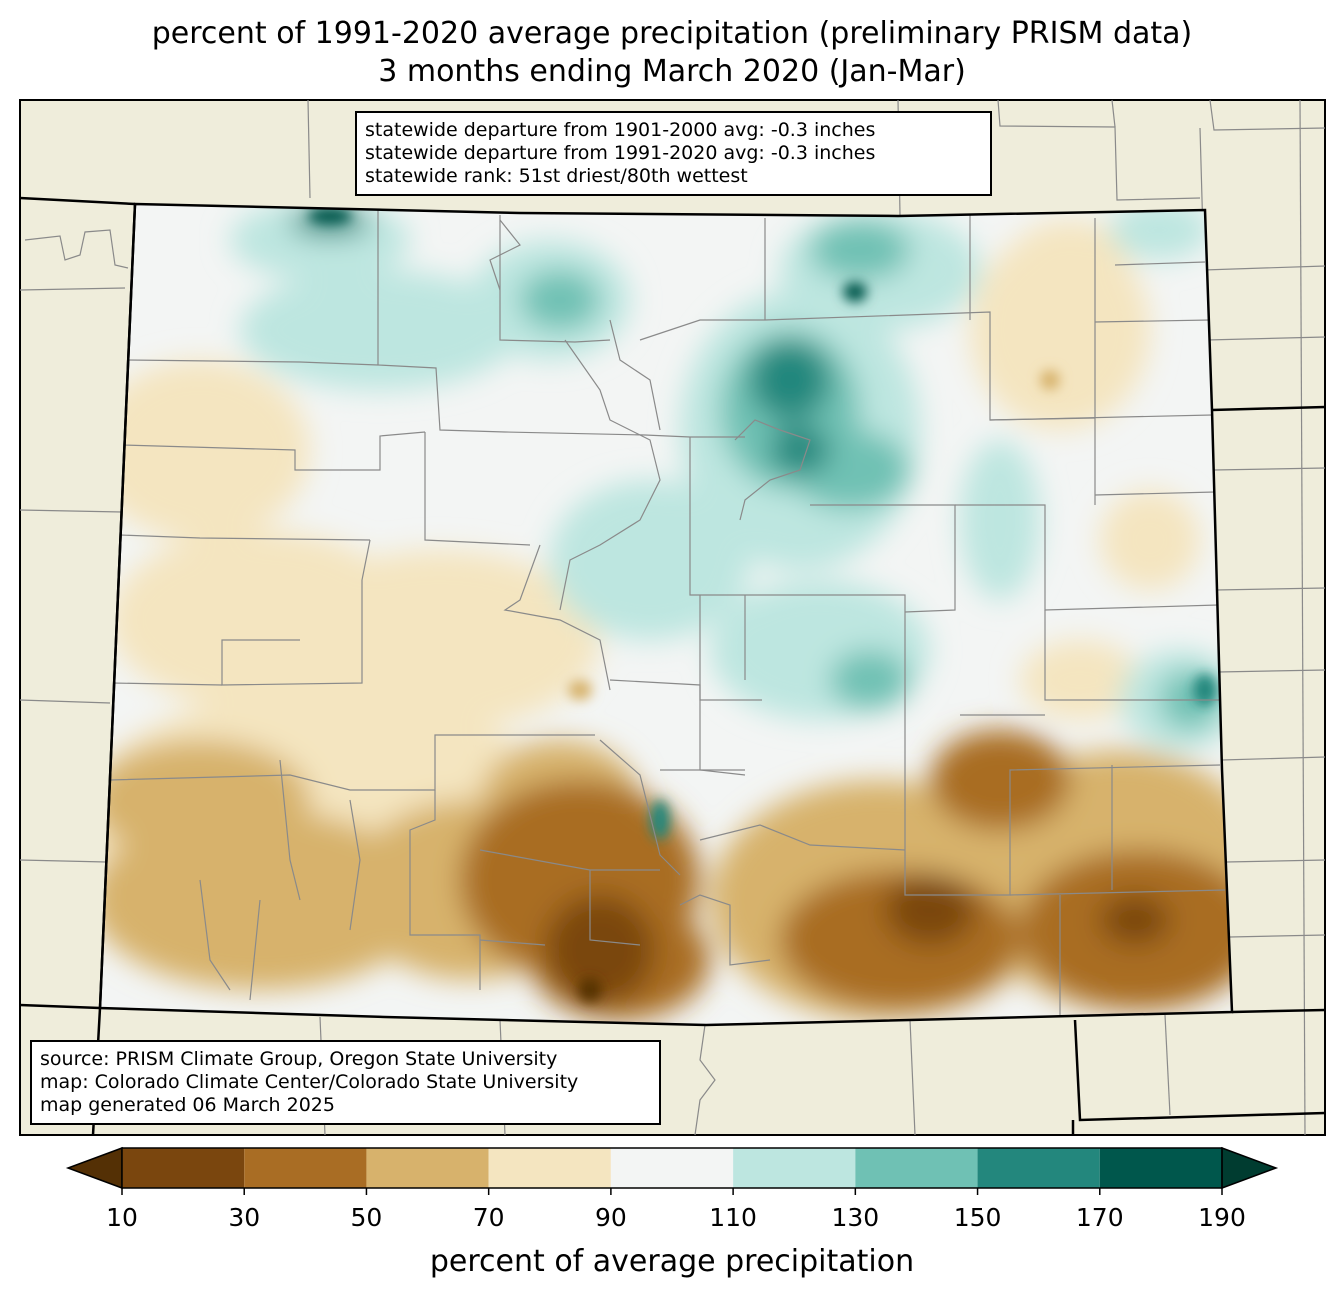  Describe the element at coordinates (122, 1217) in the screenshot. I see `colorbar-tick-label: 10` at that location.